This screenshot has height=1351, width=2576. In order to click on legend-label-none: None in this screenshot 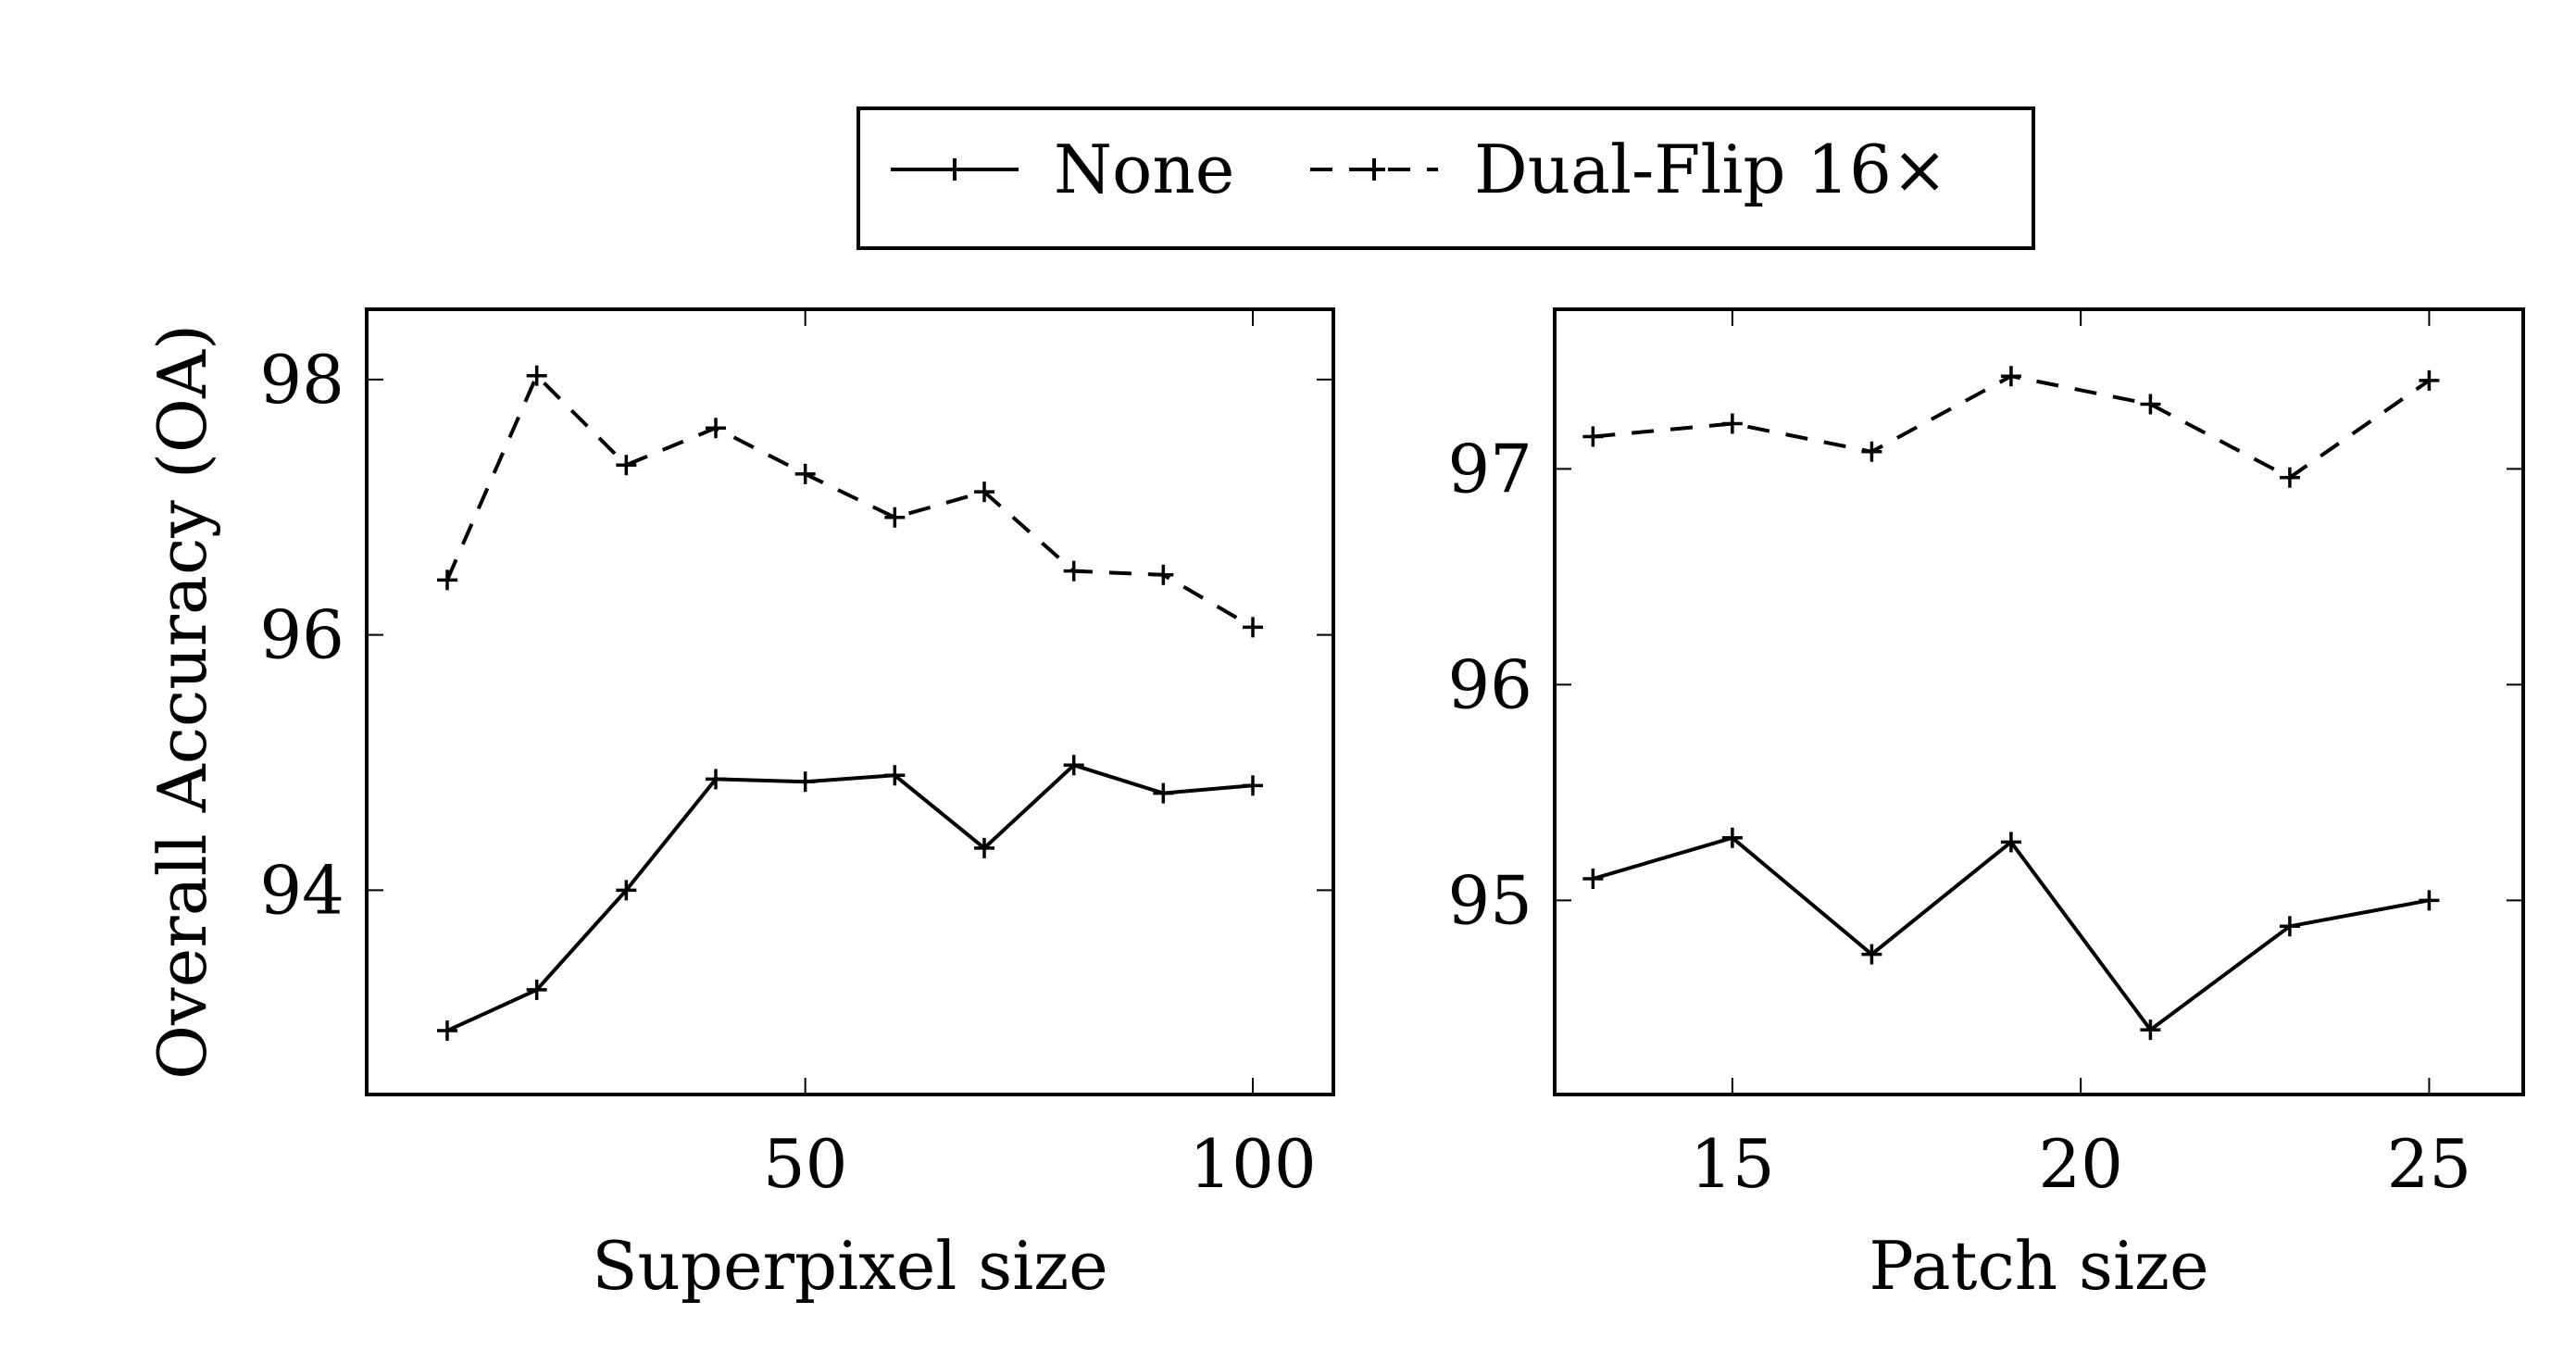, I will do `click(1144, 169)`.